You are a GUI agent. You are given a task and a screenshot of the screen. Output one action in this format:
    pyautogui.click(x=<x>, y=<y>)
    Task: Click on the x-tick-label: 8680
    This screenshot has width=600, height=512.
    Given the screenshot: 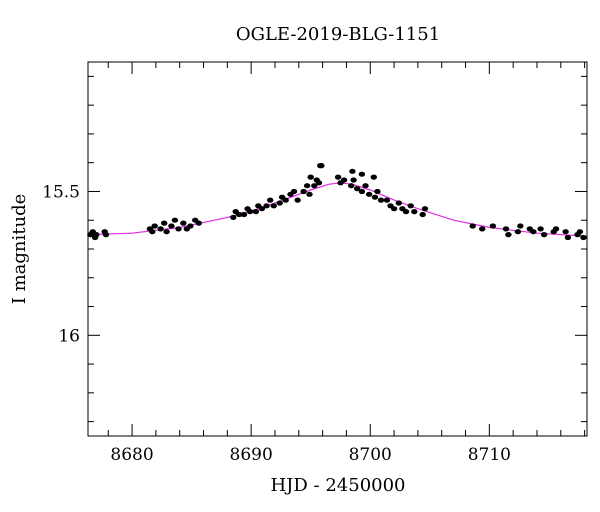 What is the action you would take?
    pyautogui.click(x=131, y=455)
    